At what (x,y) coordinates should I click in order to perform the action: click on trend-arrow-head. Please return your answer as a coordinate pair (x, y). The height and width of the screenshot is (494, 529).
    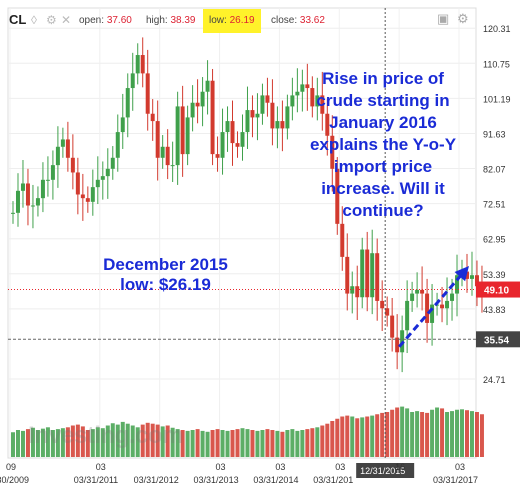
    Looking at the image, I should click on (461, 274).